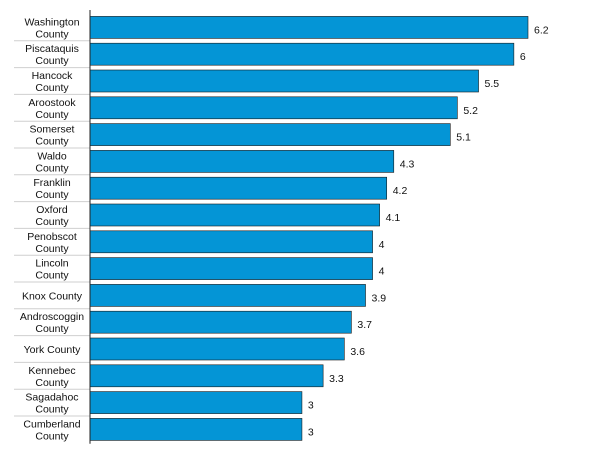 The height and width of the screenshot is (460, 600). What do you see at coordinates (52, 130) in the screenshot?
I see `category-label-line: Somerset` at bounding box center [52, 130].